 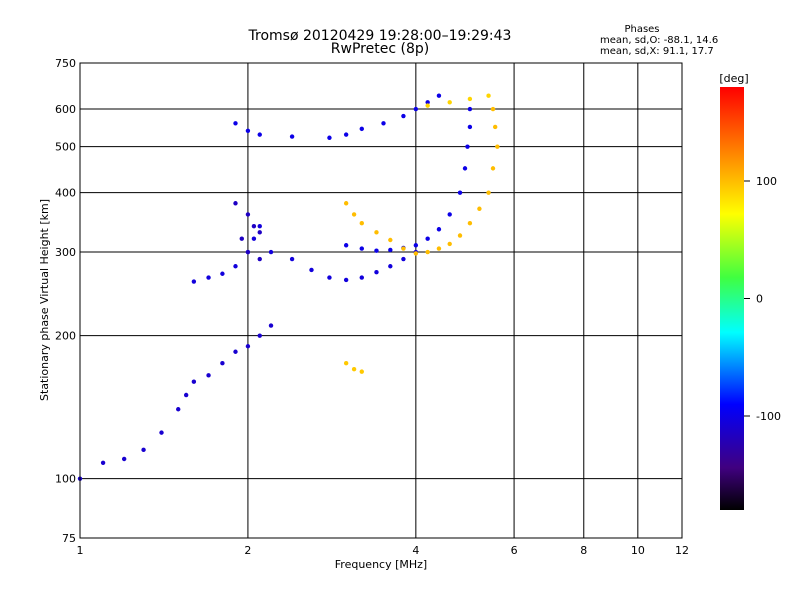 What do you see at coordinates (732, 298) in the screenshot?
I see `colorbar-gradient` at bounding box center [732, 298].